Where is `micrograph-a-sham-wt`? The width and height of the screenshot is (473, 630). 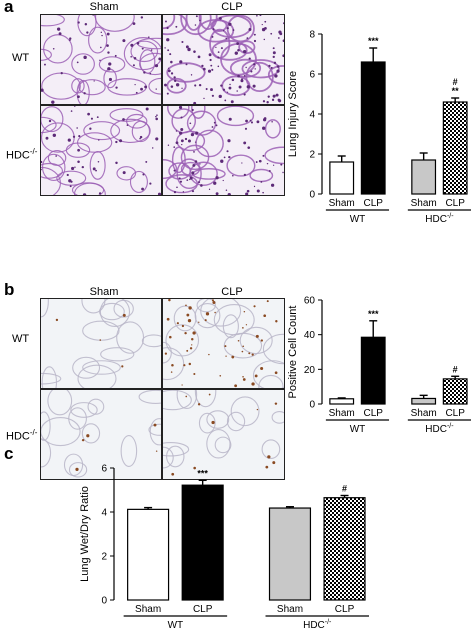 micrograph-a-sham-wt is located at coordinates (101, 59).